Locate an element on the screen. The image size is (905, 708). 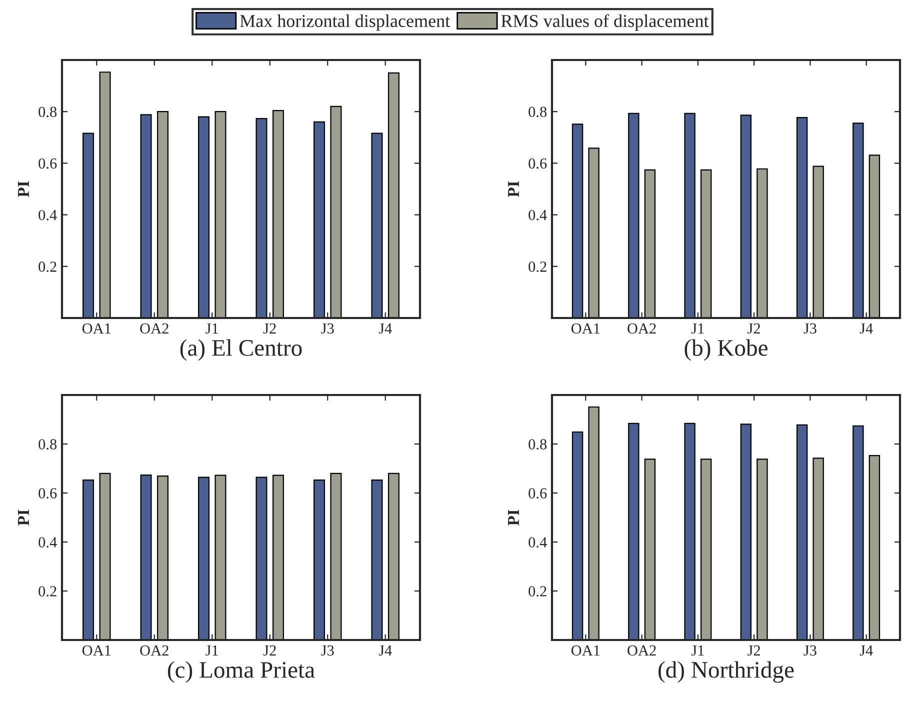
legend-label: Max horizontal displacement is located at coordinates (345, 22).